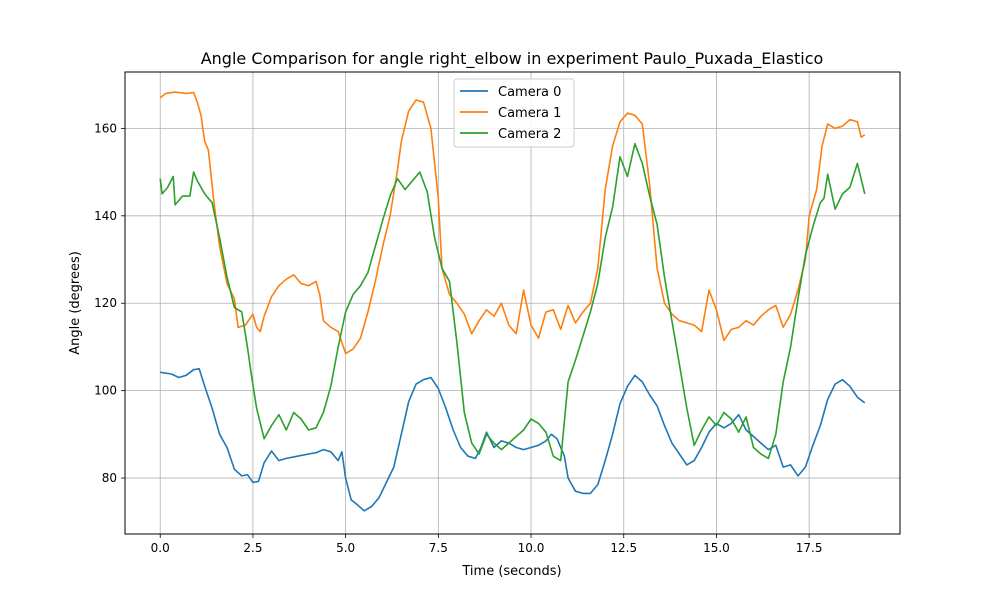 This screenshot has height=600, width=1000. I want to click on legend-box, so click(514, 113).